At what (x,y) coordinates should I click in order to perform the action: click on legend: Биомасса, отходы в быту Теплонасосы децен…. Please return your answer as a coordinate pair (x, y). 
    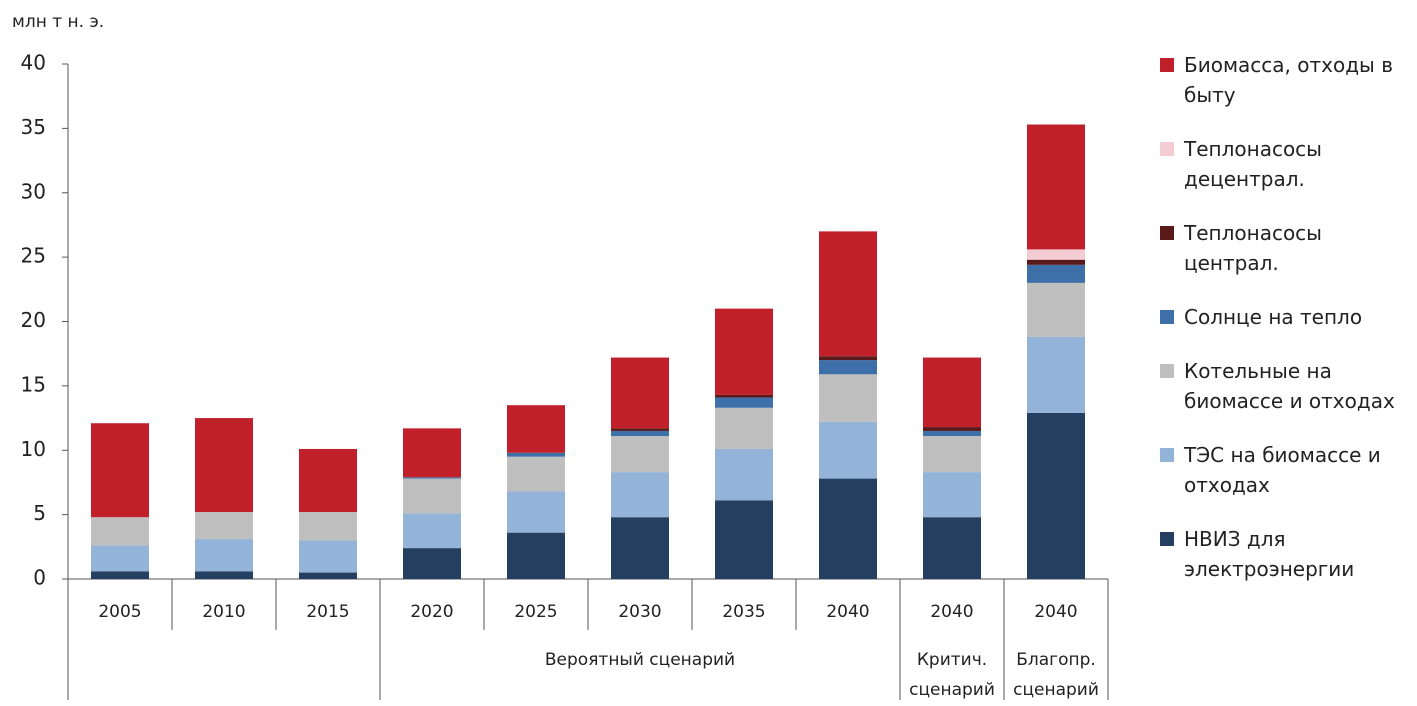
    Looking at the image, I should click on (1287, 329).